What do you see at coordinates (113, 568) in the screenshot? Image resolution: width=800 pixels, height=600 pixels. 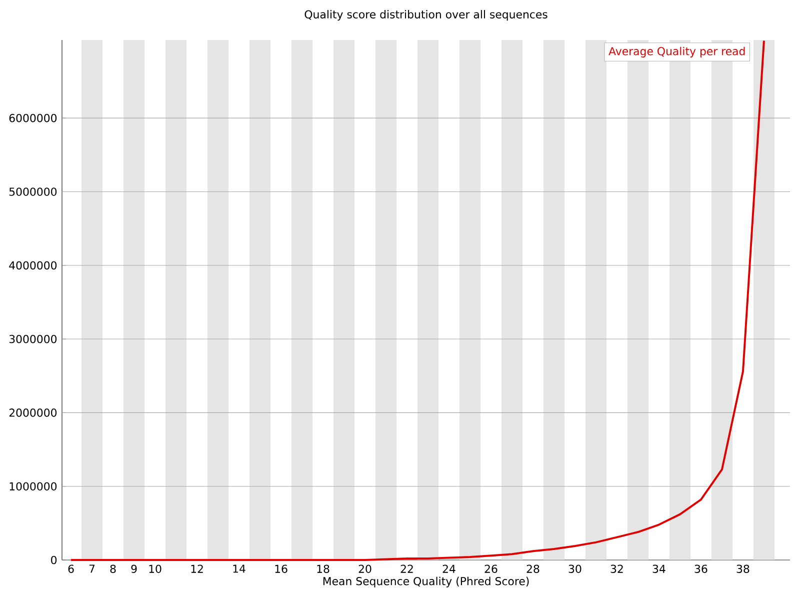 I see `x-tick-label: 8` at bounding box center [113, 568].